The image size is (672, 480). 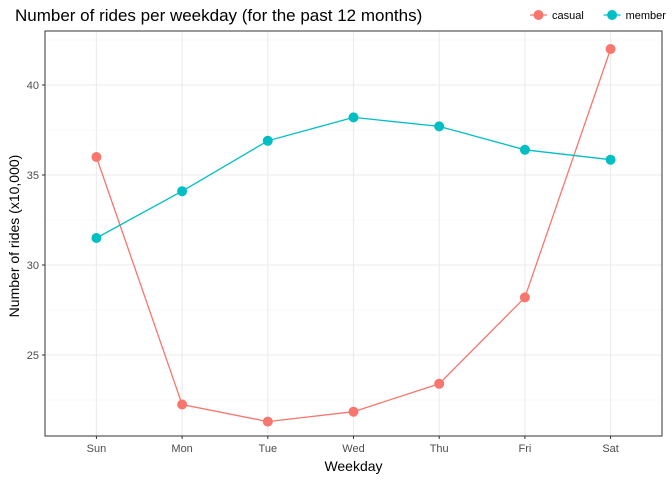 What do you see at coordinates (181, 449) in the screenshot?
I see `x-tick-label: Mon` at bounding box center [181, 449].